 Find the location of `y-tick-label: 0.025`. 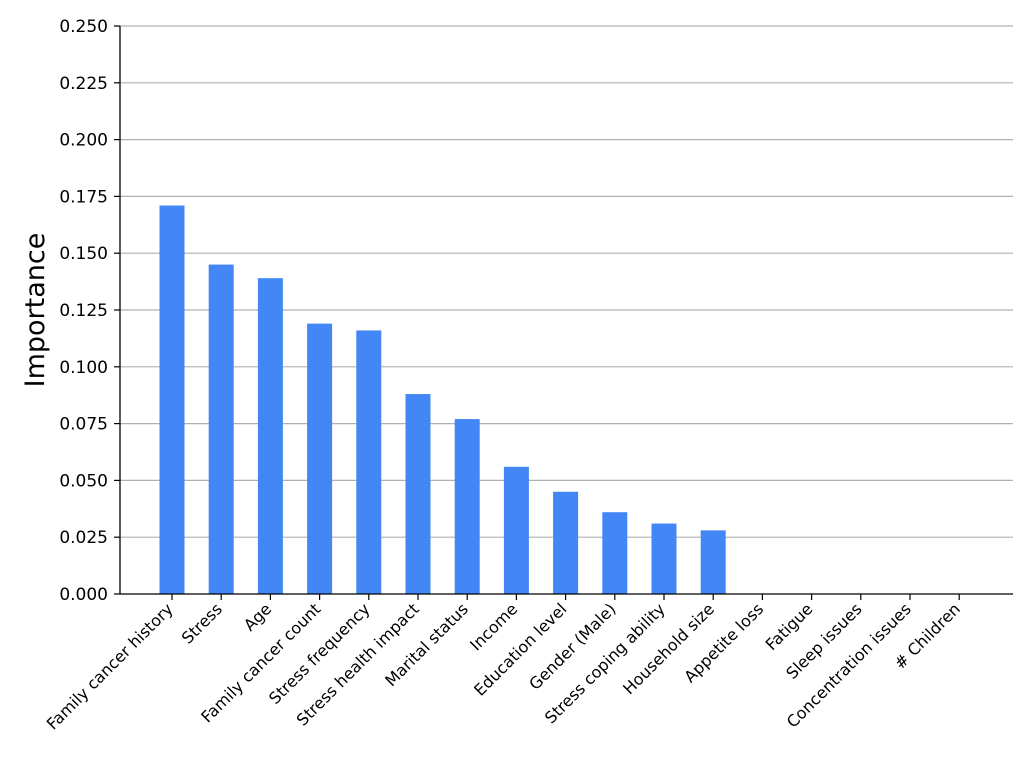

y-tick-label: 0.025 is located at coordinates (83, 538).